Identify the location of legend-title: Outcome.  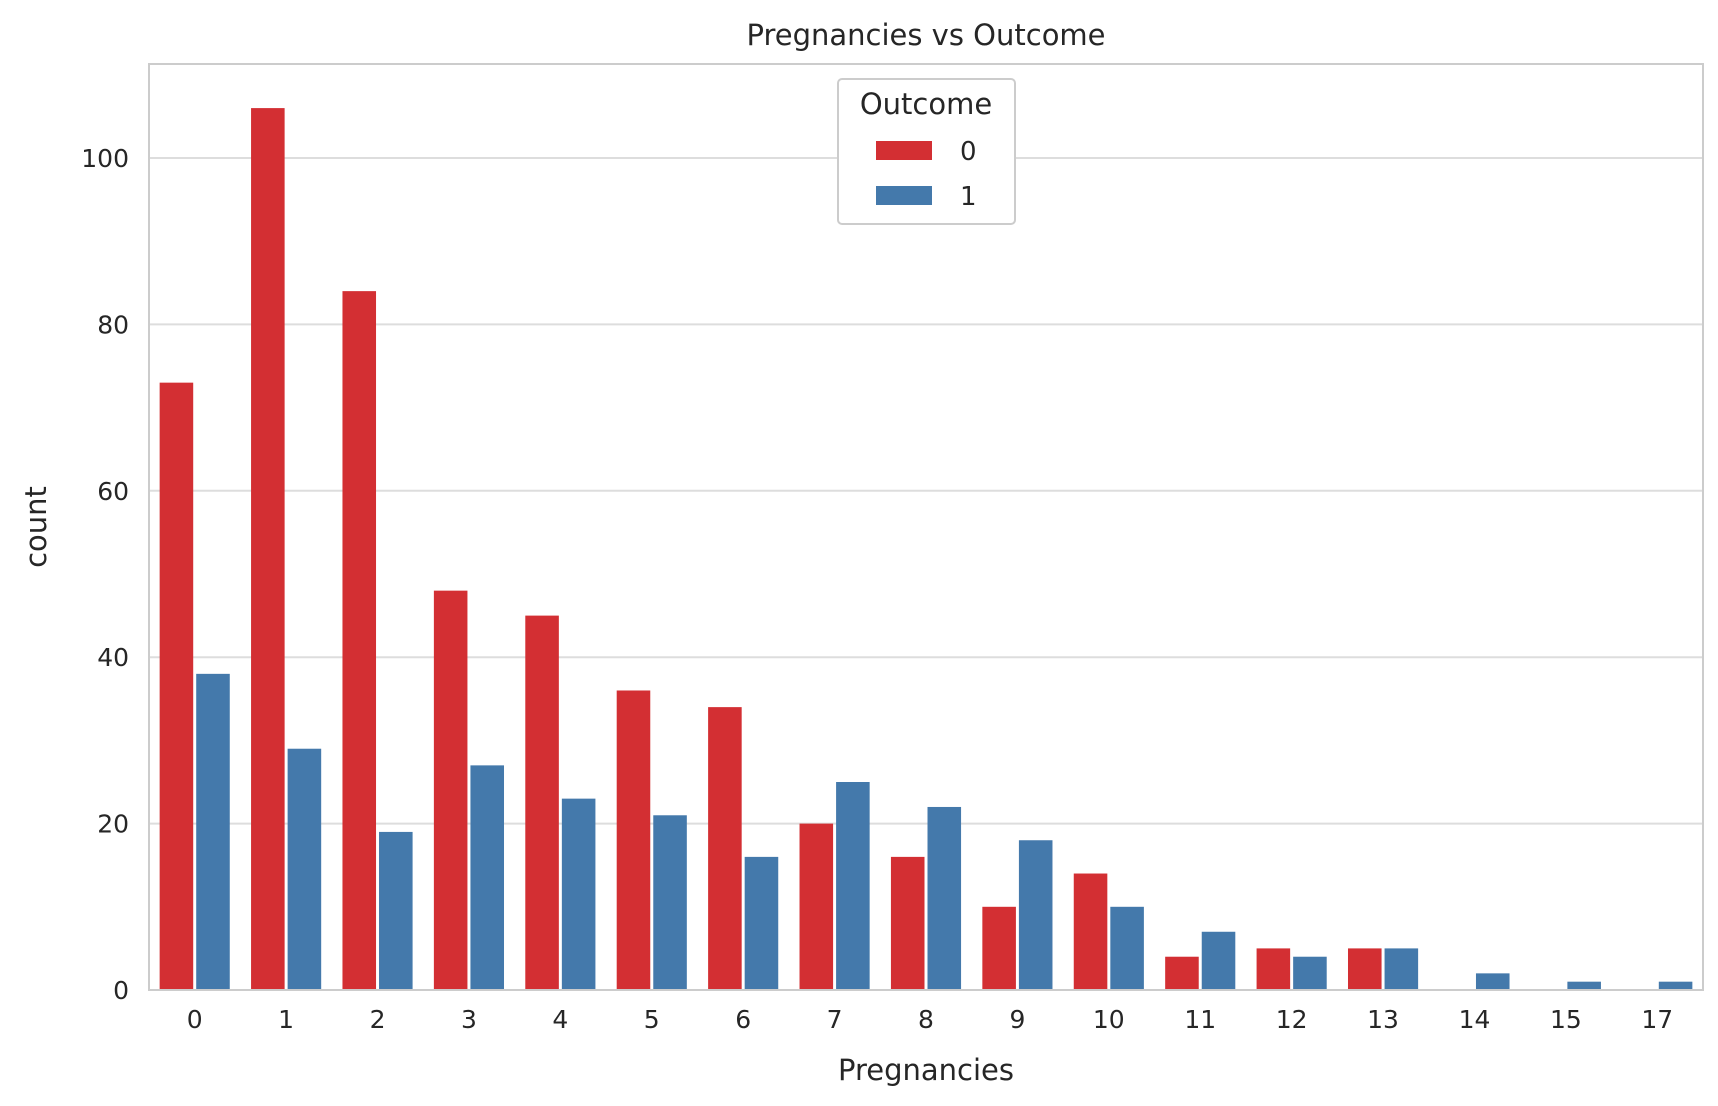
(926, 104).